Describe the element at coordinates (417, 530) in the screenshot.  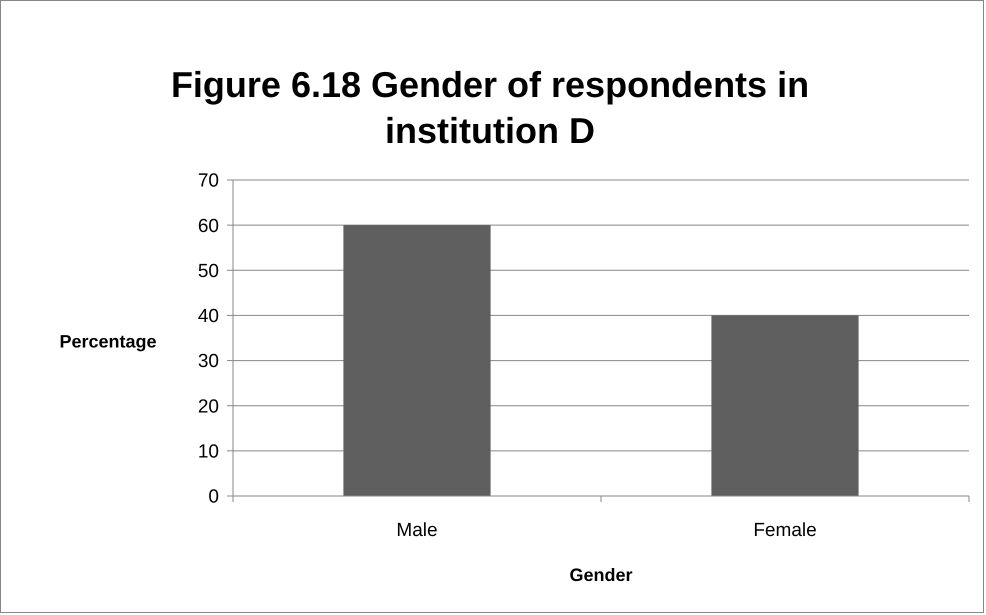
I see `x-tick-label: Male` at that location.